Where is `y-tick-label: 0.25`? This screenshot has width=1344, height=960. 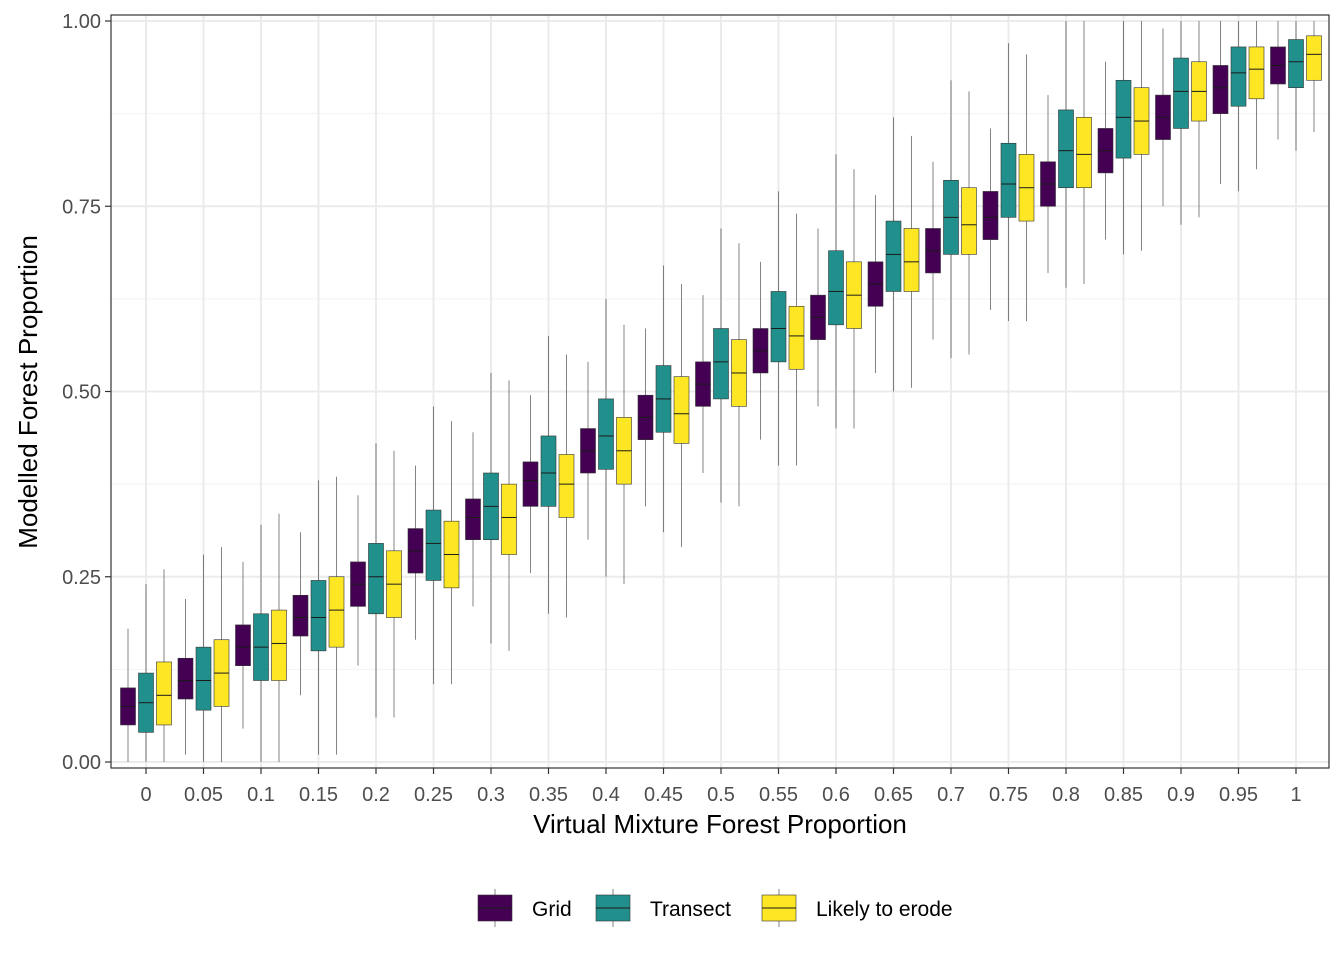
y-tick-label: 0.25 is located at coordinates (81, 578).